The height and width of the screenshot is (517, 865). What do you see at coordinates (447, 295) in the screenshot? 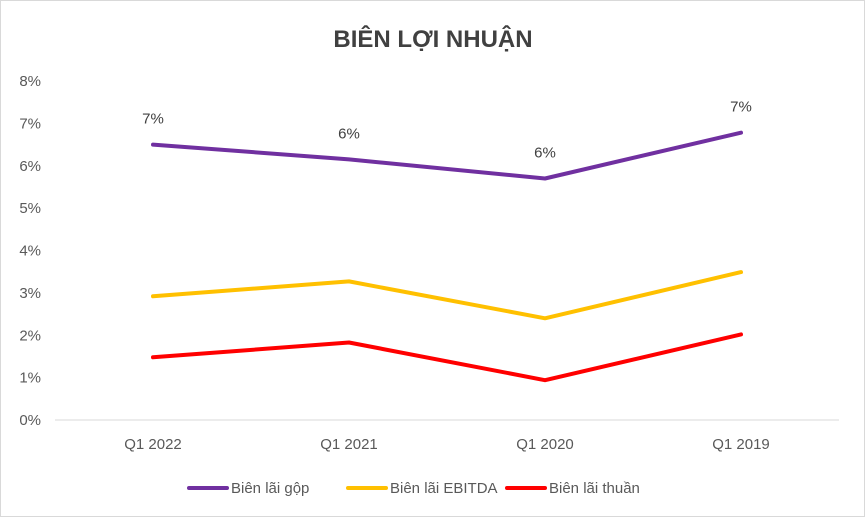
I see `series-line-bien-lai-ebitda` at bounding box center [447, 295].